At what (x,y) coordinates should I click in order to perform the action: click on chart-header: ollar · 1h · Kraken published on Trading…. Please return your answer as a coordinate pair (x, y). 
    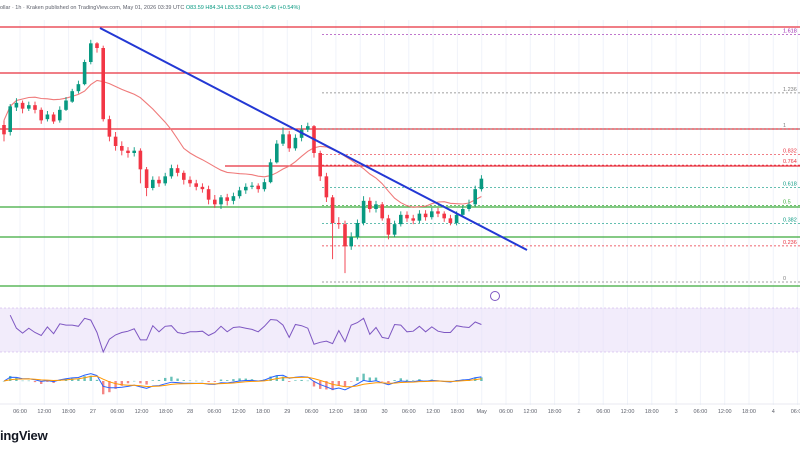
    Looking at the image, I should click on (400, 13).